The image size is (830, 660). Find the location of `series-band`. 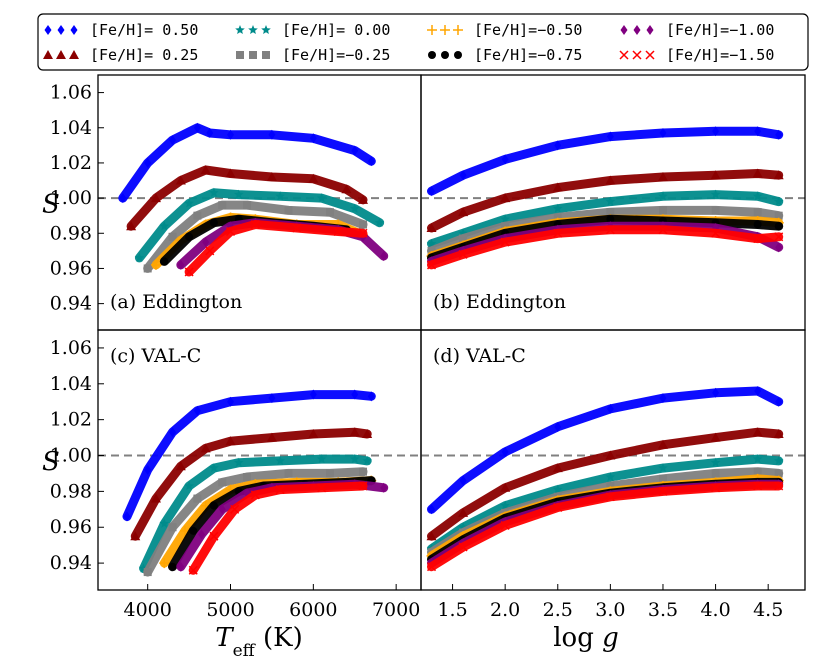

series-band is located at coordinates (282, 525).